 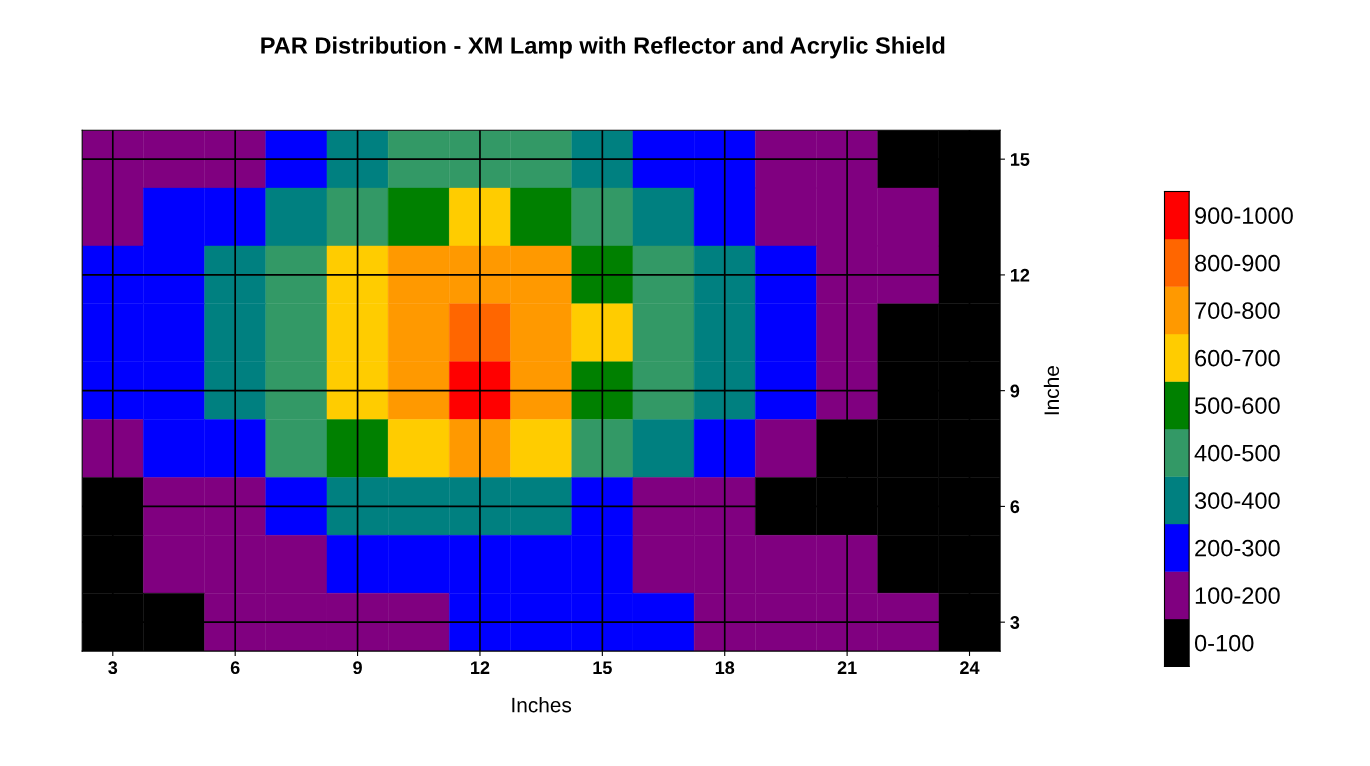 I want to click on y-tick-label: 15, so click(x=1020, y=159).